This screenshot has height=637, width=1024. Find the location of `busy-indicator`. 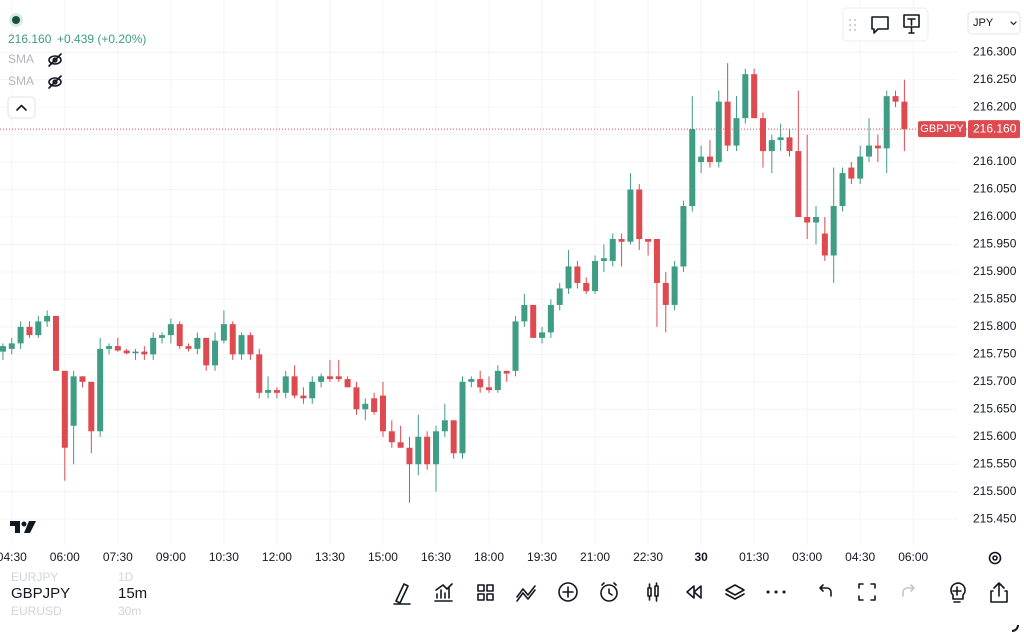

busy-indicator is located at coordinates (1015, 628).